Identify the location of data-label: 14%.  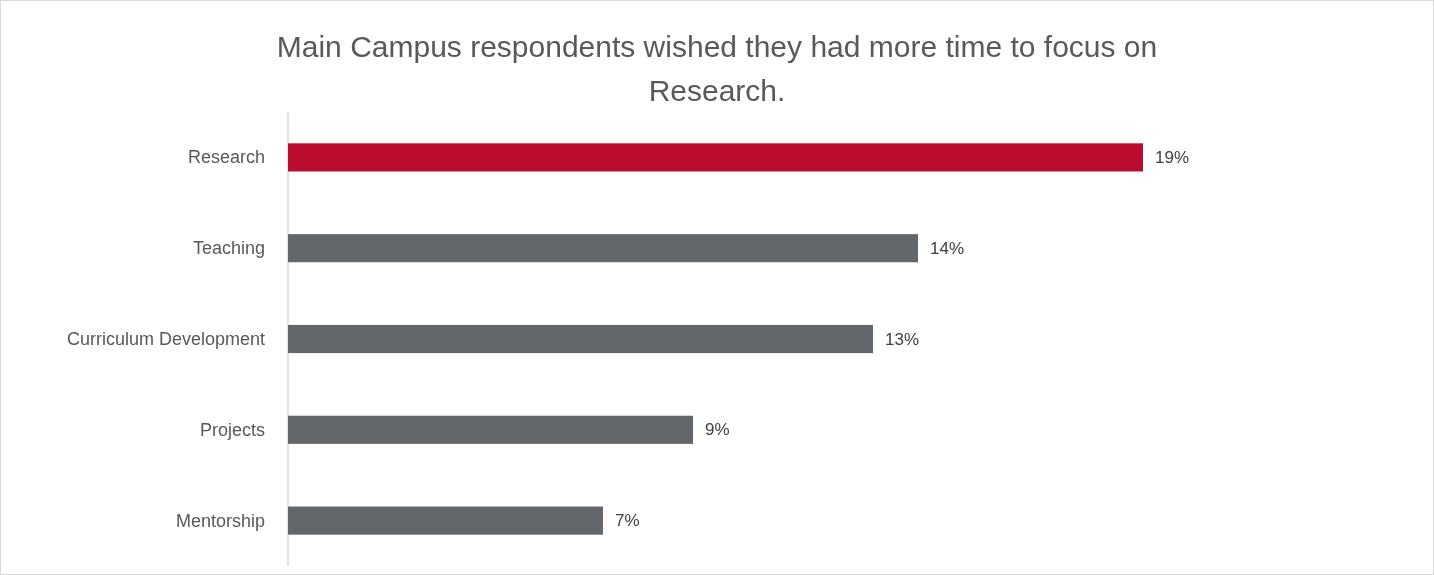
(947, 248).